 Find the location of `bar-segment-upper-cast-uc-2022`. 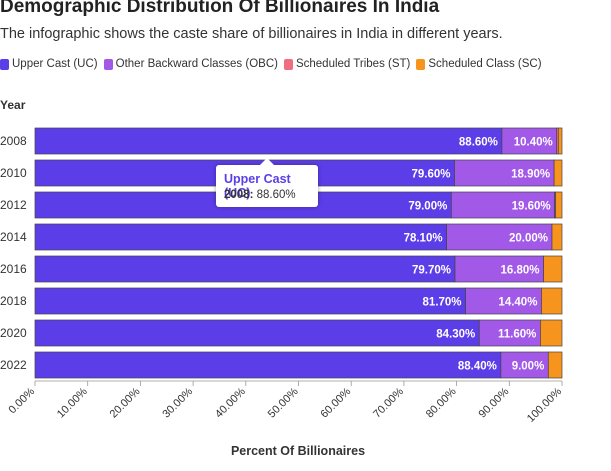

bar-segment-upper-cast-uc-2022 is located at coordinates (268, 365).